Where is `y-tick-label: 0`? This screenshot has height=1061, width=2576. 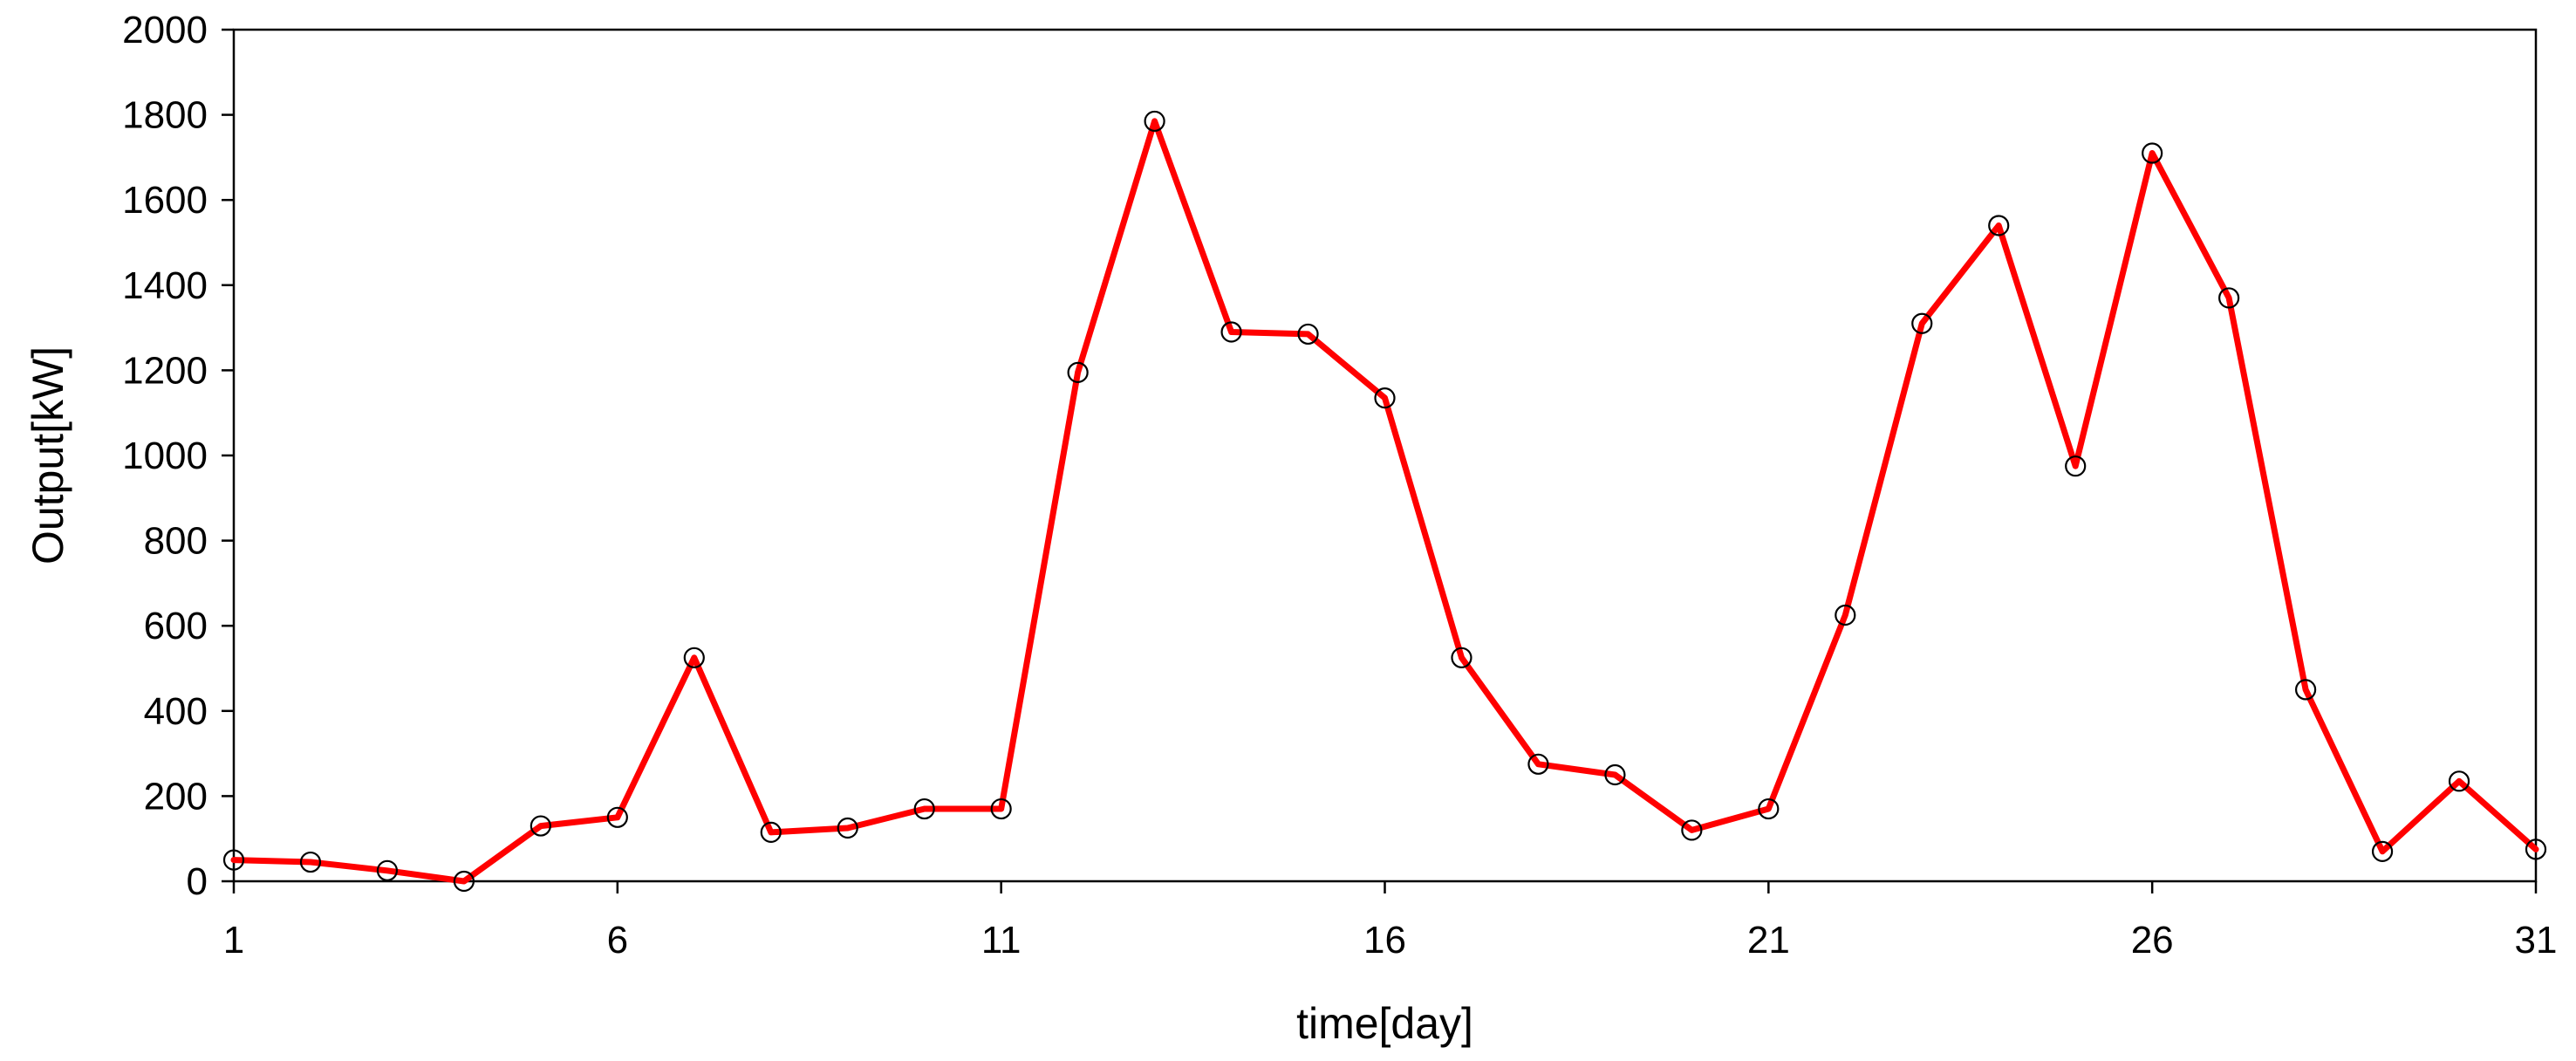
y-tick-label: 0 is located at coordinates (197, 882).